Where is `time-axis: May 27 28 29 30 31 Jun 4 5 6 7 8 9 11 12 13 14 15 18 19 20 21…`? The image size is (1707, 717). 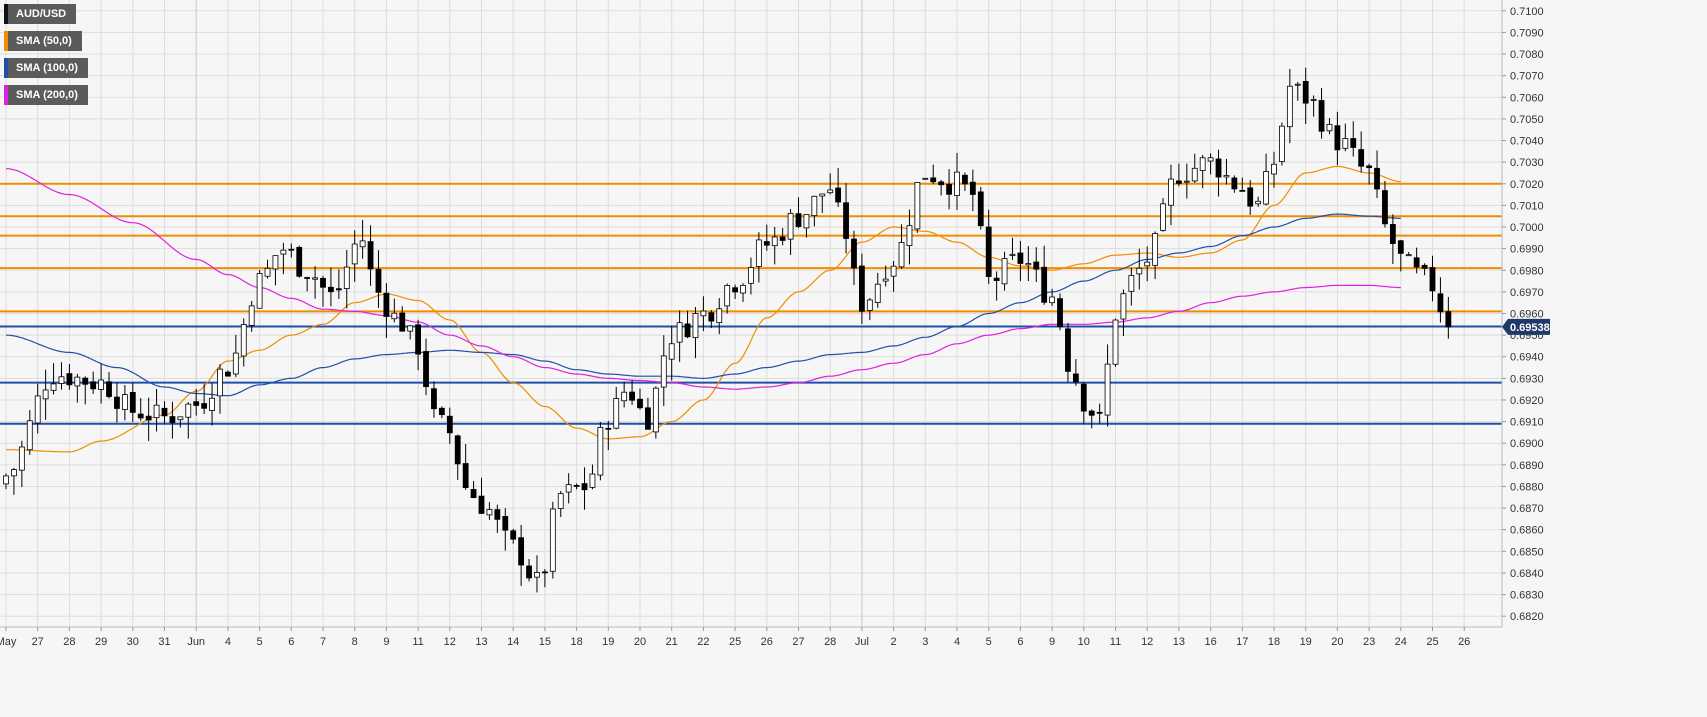
time-axis: May 27 28 29 30 31 Jun 4 5 6 7 8 9 11 12 13 14 15 18 19 20 21… is located at coordinates (735, 637).